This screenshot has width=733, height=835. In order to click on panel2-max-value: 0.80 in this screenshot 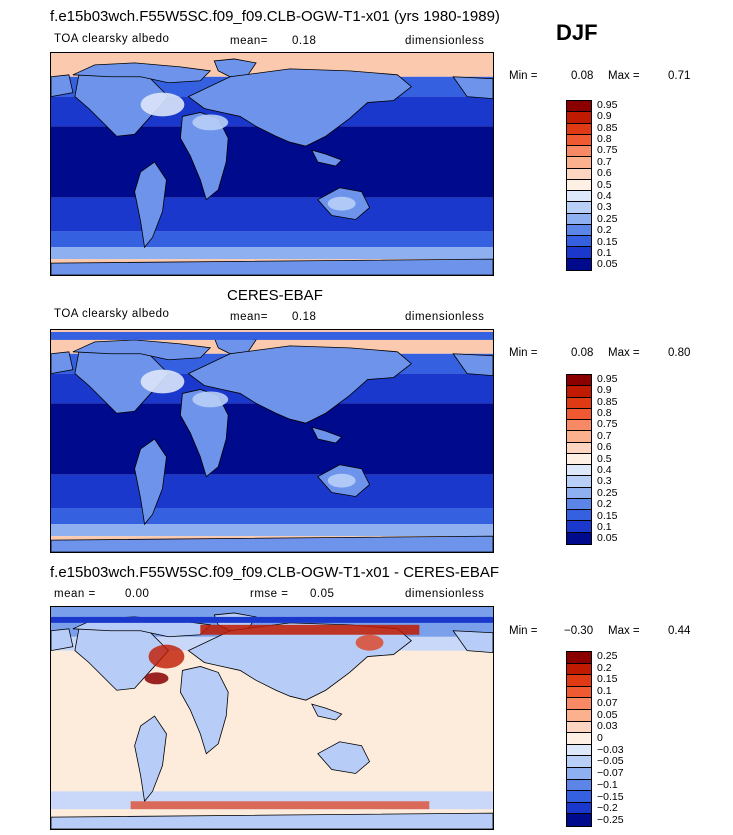, I will do `click(679, 353)`.